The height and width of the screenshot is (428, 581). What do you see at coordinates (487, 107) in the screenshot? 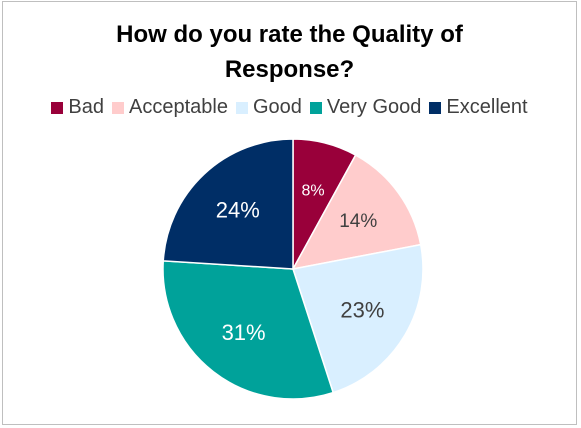
I see `legend-label-excellent: Excellent` at bounding box center [487, 107].